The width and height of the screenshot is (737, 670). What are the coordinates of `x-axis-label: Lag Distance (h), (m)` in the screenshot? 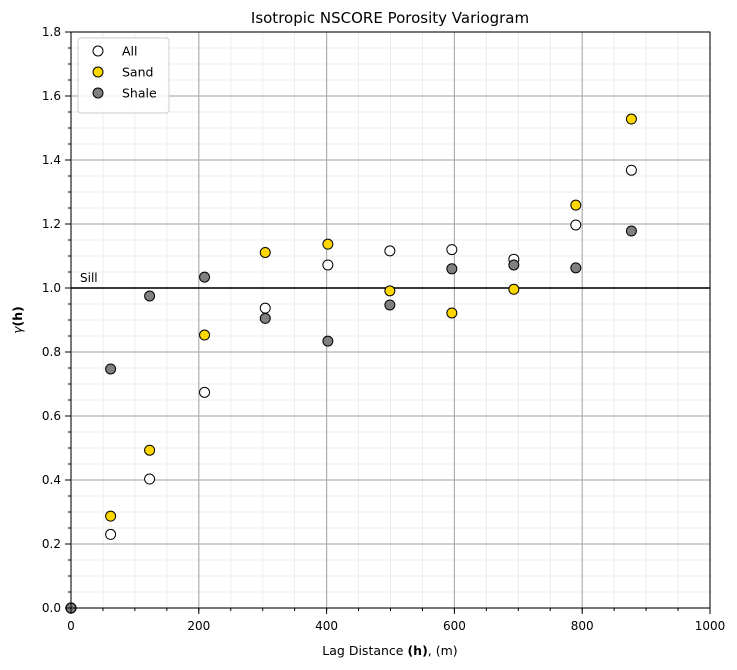 It's located at (389, 650).